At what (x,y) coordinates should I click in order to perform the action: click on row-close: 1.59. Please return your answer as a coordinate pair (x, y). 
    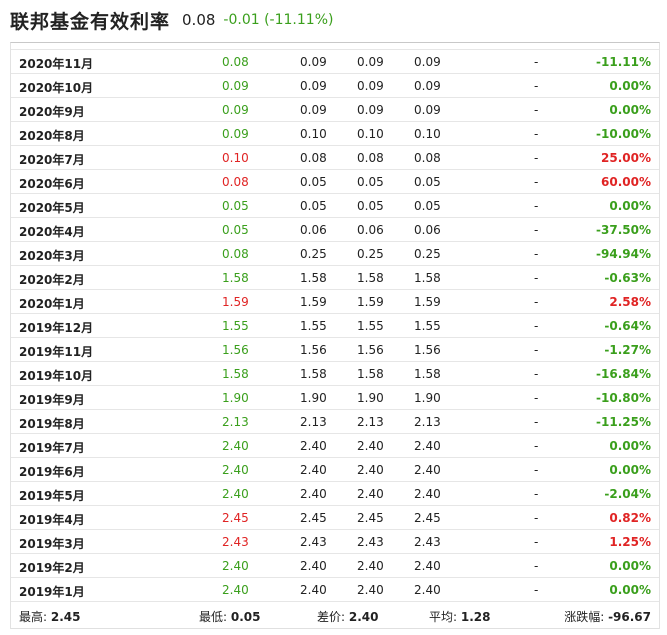
    Looking at the image, I should click on (235, 302).